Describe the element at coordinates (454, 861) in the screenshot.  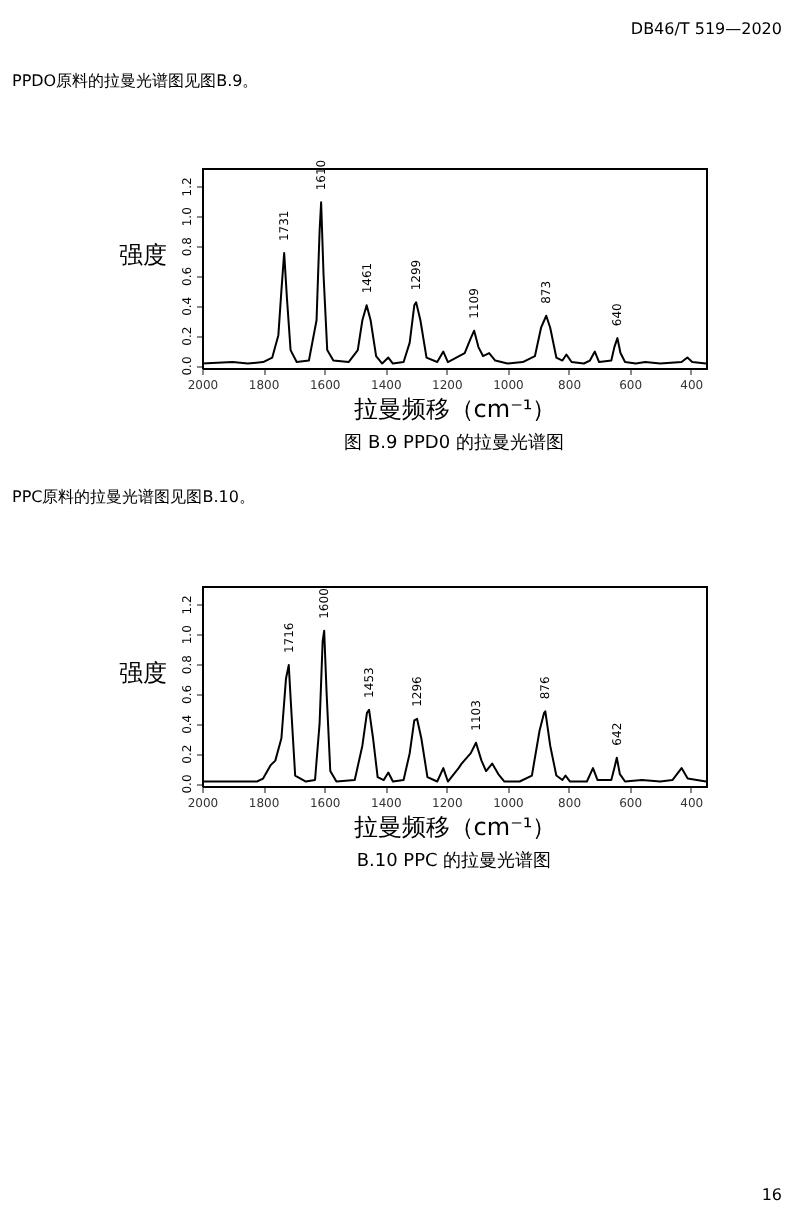
I see `text: B.10 PPC 的拉曼光谱图` at that location.